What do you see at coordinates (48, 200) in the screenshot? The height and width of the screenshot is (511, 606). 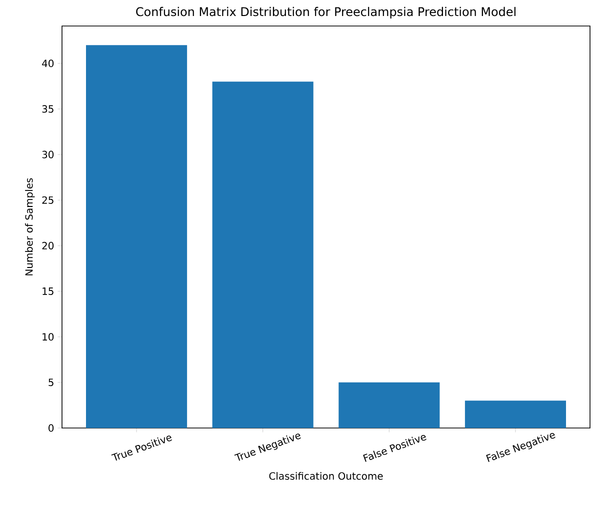 I see `y-tick-label: 25` at bounding box center [48, 200].